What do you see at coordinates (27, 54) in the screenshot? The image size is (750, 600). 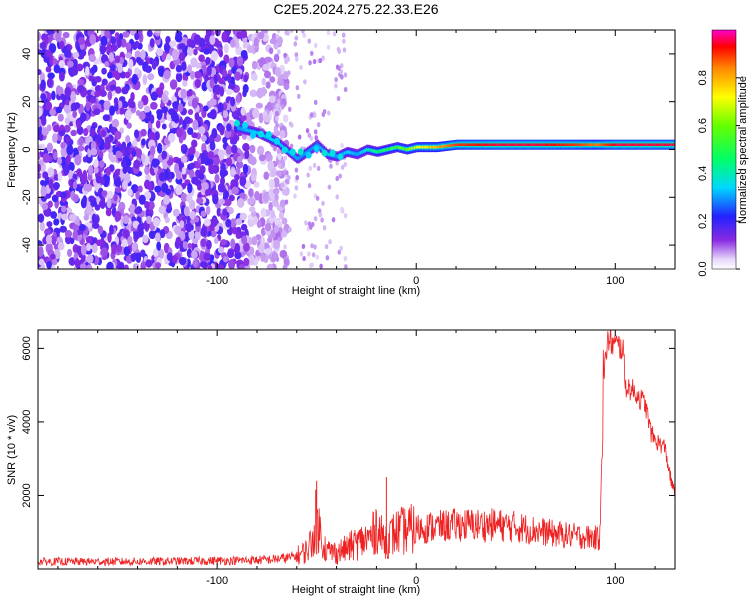 I see `y-tick-label: 40` at bounding box center [27, 54].